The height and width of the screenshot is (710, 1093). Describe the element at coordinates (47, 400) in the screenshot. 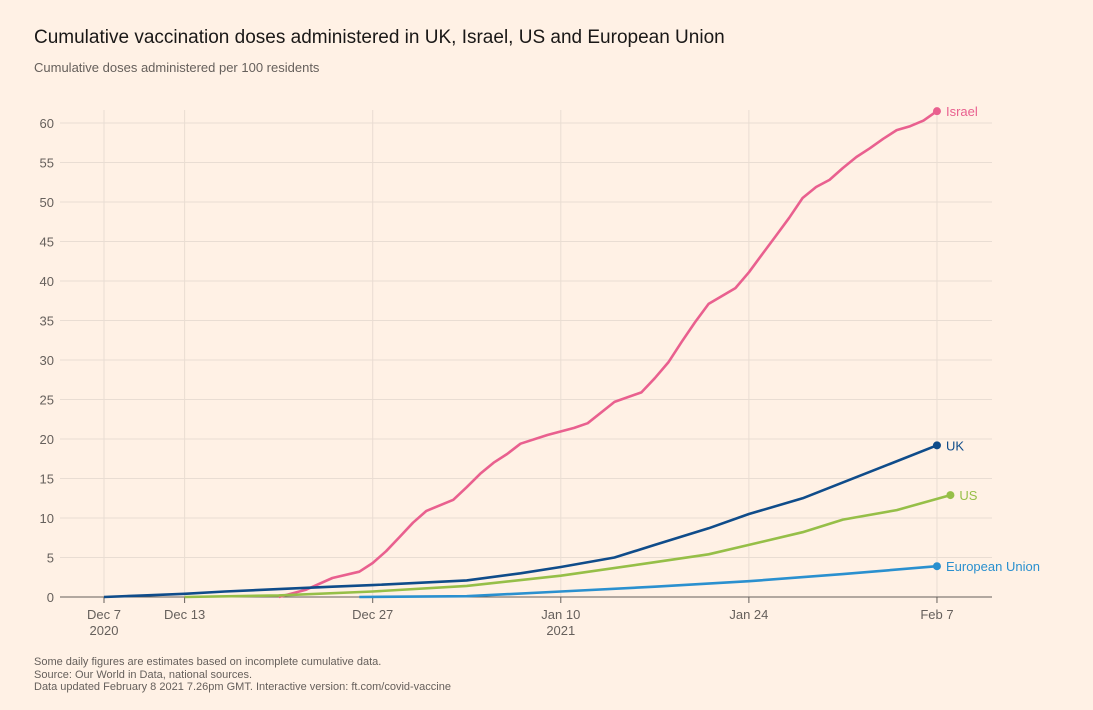

I see `y-tick-label: 25` at that location.